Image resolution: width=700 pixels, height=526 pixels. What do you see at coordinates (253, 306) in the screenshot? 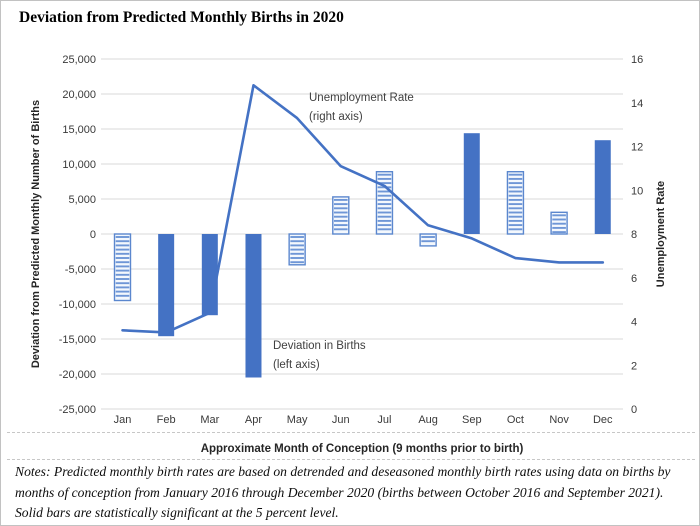
I see `bar-apr` at bounding box center [253, 306].